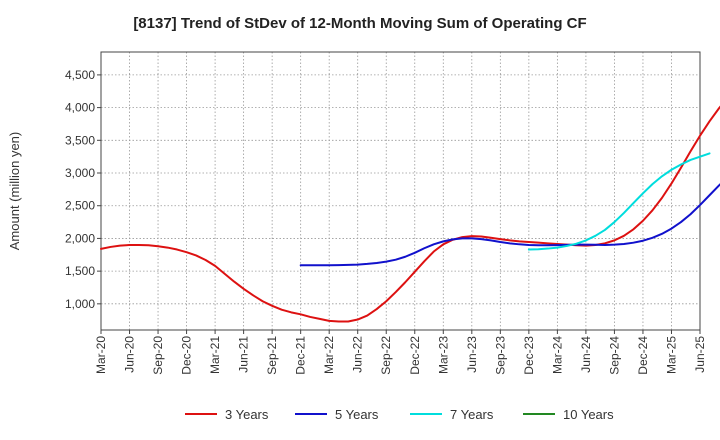  What do you see at coordinates (80, 238) in the screenshot?
I see `y-tick-label: 2,000` at bounding box center [80, 238].